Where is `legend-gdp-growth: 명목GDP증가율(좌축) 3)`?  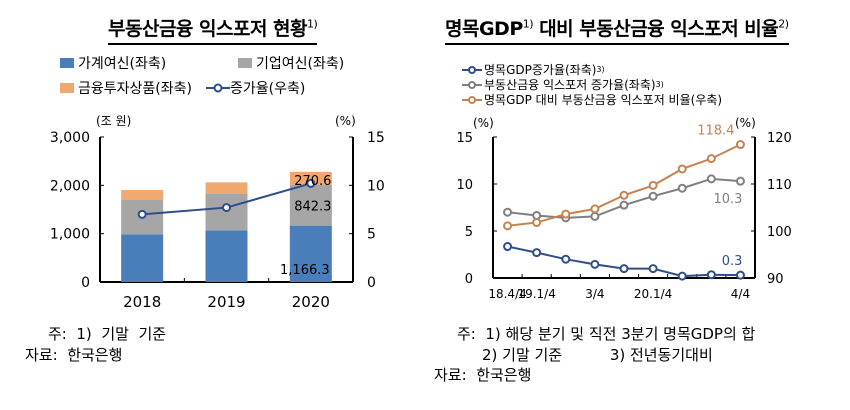
legend-gdp-growth: 명목GDP증가율(좌축) 3) is located at coordinates (591, 69).